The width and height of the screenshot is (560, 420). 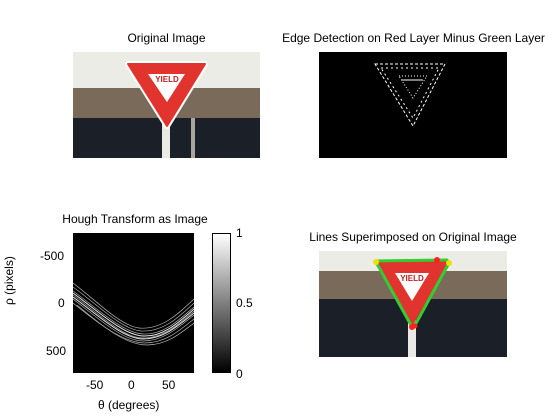 I want to click on sign-text-overlay: YIELD, so click(x=412, y=278).